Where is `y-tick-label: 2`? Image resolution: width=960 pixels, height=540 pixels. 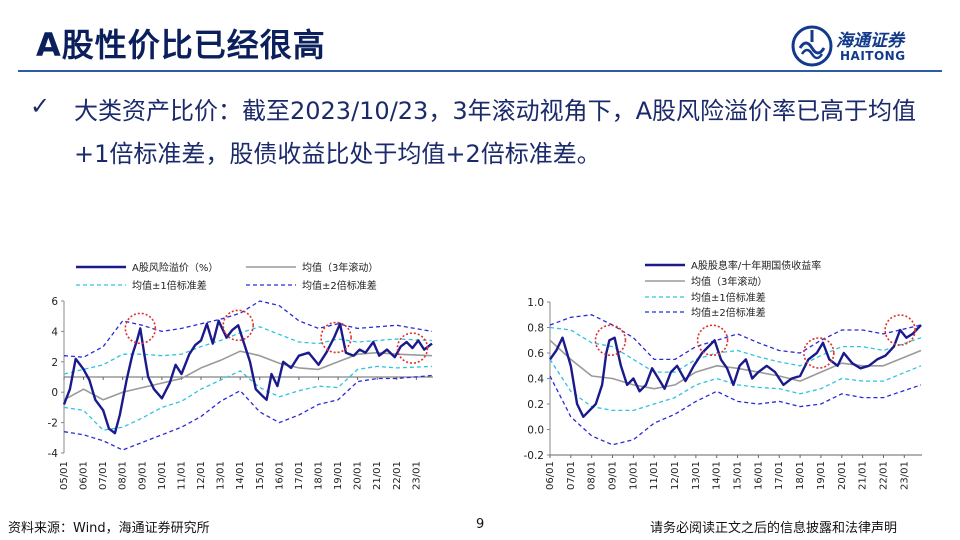 y-tick-label: 2 is located at coordinates (54, 363).